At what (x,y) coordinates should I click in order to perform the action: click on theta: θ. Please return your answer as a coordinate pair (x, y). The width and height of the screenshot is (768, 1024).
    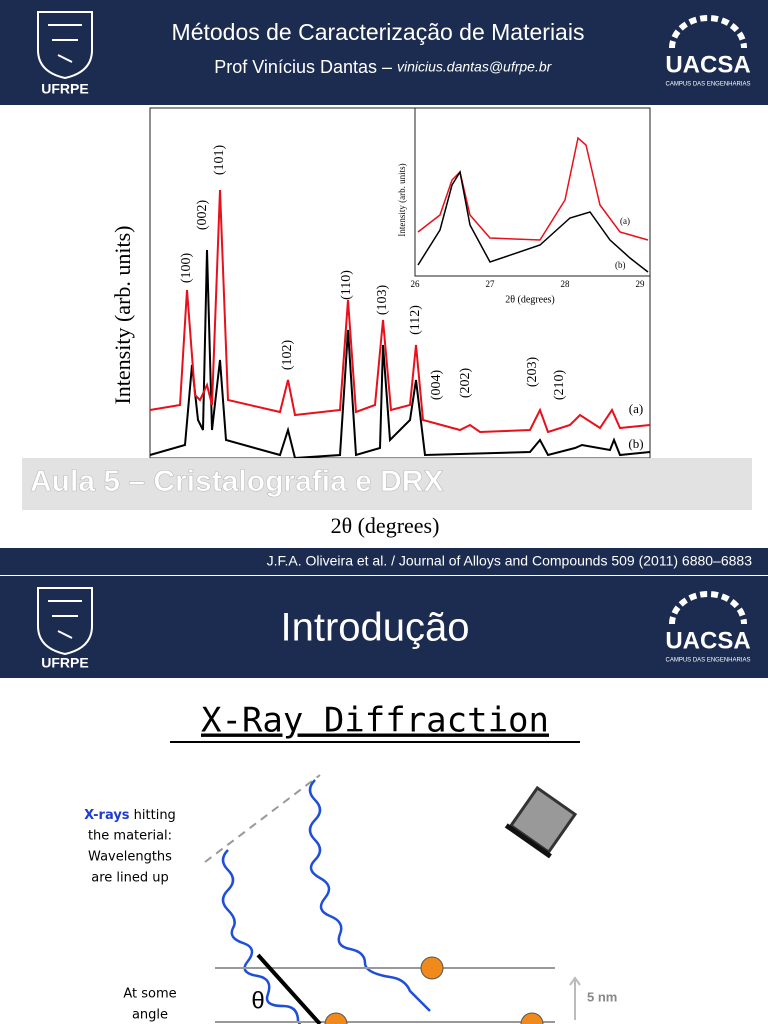
    Looking at the image, I should click on (257, 1000).